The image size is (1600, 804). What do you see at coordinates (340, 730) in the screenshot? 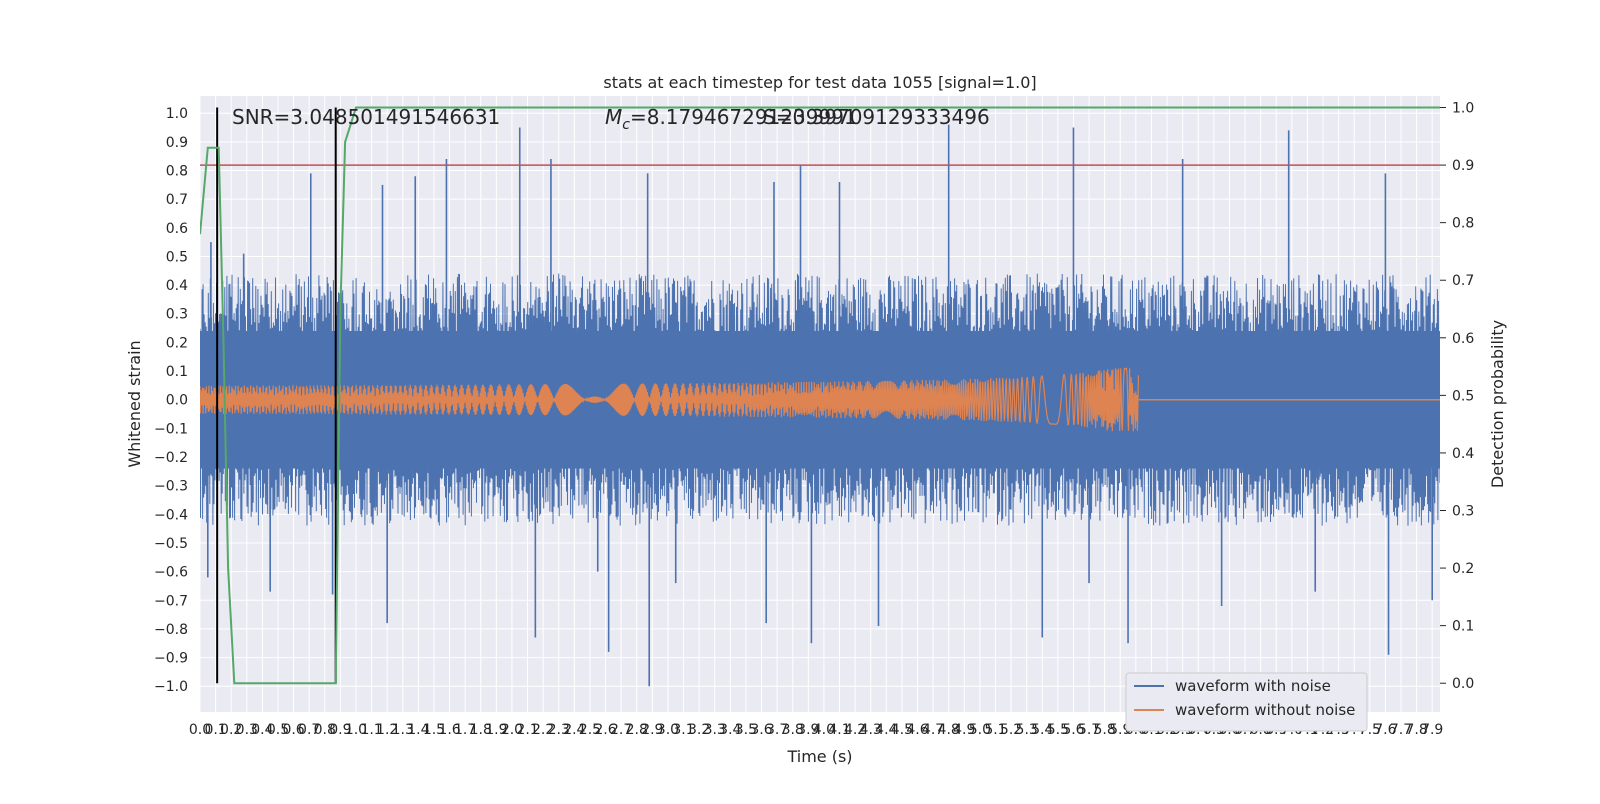
I see `x-tick-label: 0.9` at bounding box center [340, 730].